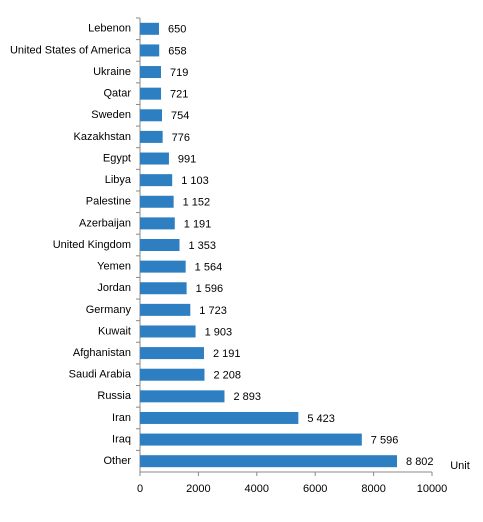 The height and width of the screenshot is (522, 483). Describe the element at coordinates (108, 202) in the screenshot. I see `y-tick-label: Palestine` at that location.